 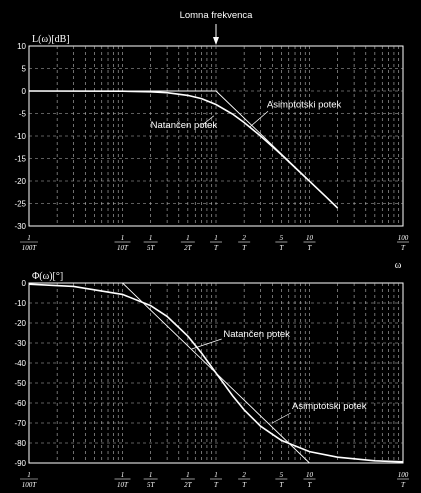 I want to click on magnitude-xtick-denominator: 5T, so click(x=151, y=248).